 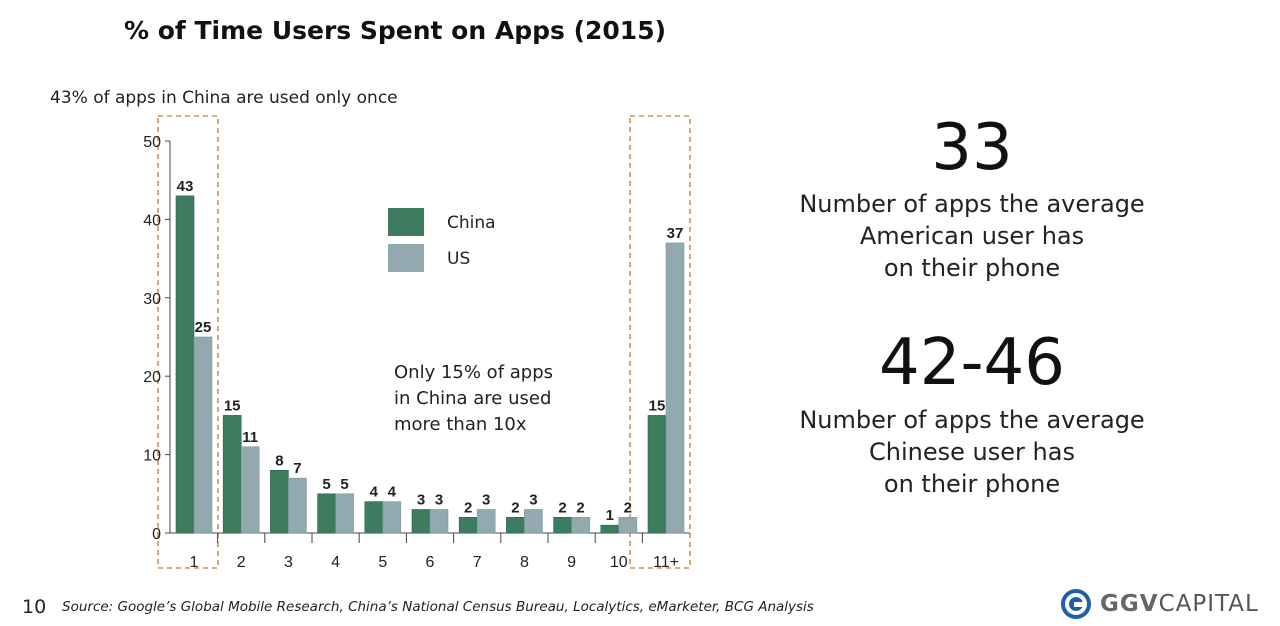 I want to click on y-tick-label-0: 0, so click(x=156, y=534).